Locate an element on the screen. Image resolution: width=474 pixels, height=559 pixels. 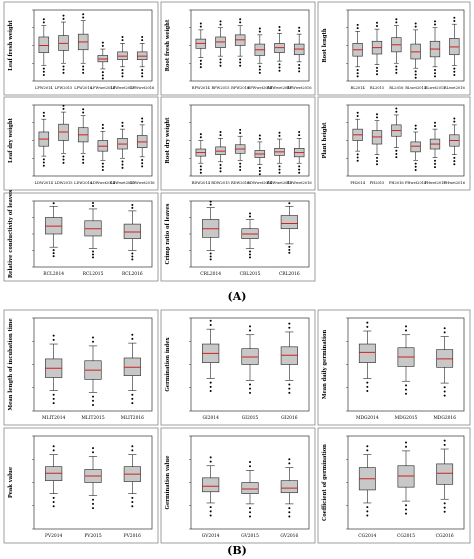
x-tick-label: RL2014 is located at coordinates (358, 88).